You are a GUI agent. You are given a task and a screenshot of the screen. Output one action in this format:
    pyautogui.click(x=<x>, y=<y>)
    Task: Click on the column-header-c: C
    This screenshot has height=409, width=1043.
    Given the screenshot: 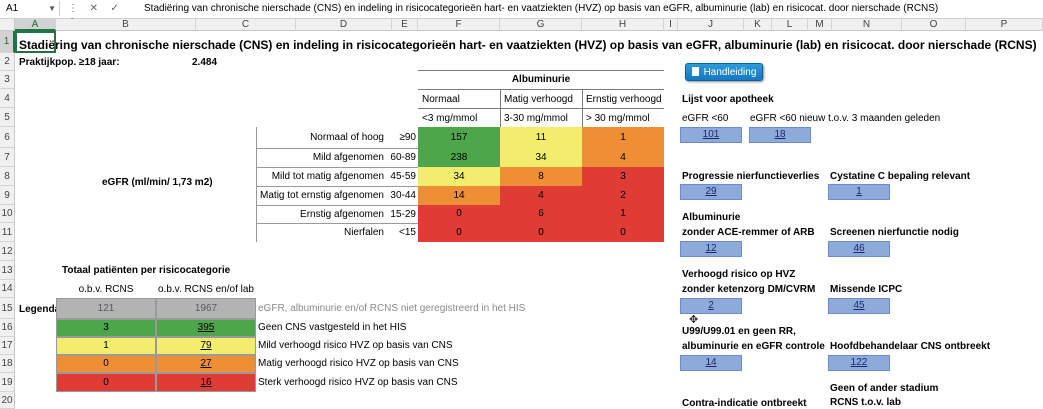 What is the action you would take?
    pyautogui.click(x=246, y=25)
    